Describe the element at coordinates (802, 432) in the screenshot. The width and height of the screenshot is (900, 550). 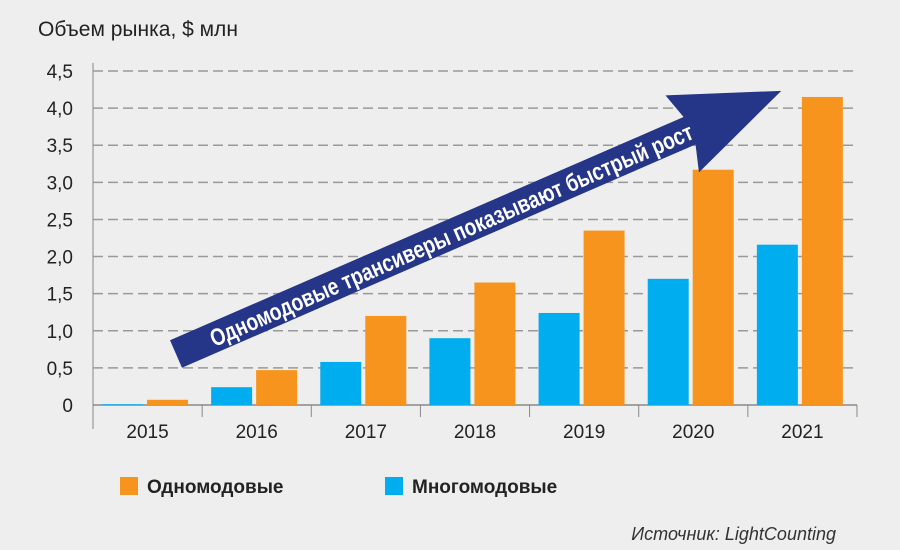
I see `x-tick-label: 2021` at that location.